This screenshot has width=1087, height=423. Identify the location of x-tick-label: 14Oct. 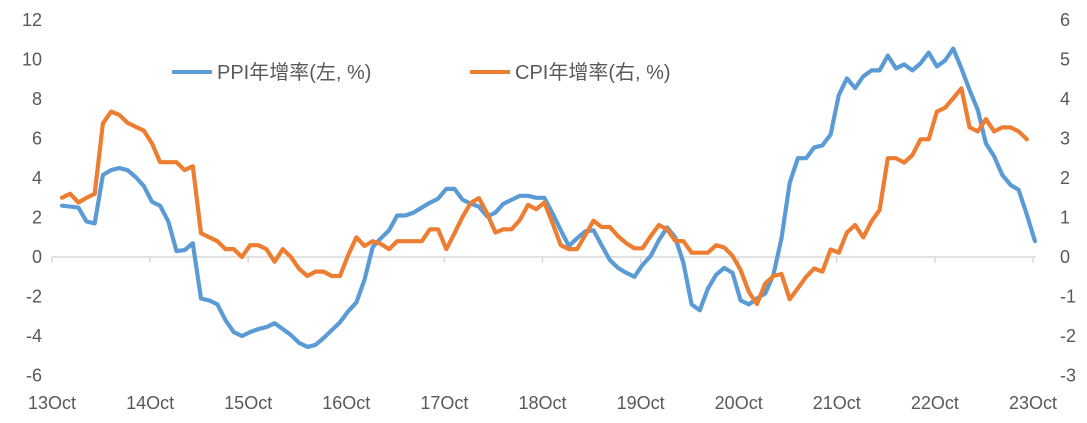
(150, 403).